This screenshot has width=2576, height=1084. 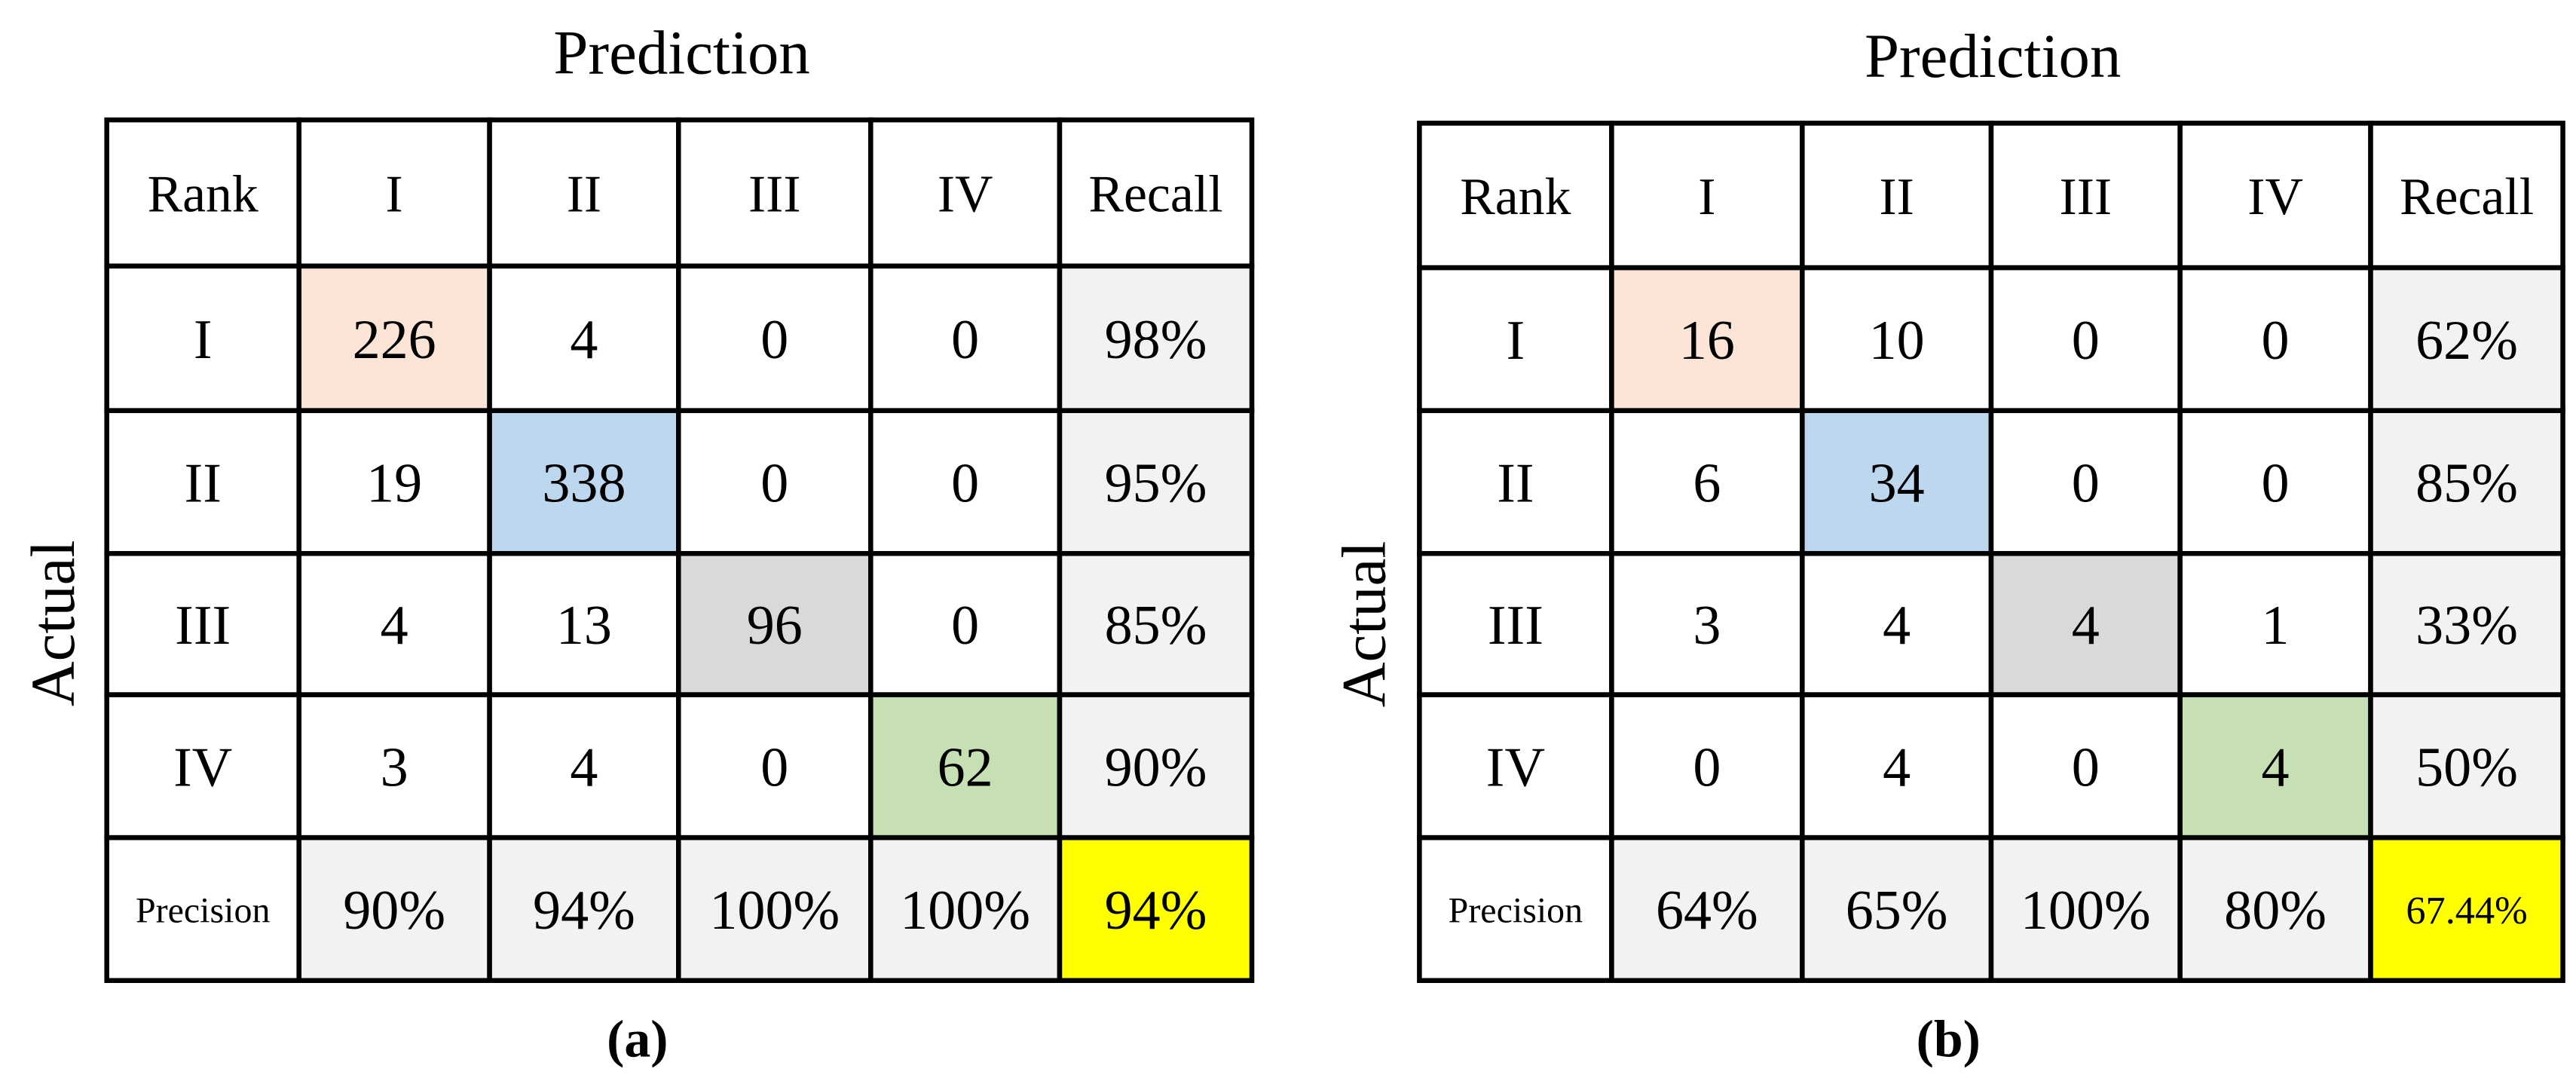 I want to click on cell-value: 65%, so click(x=1897, y=911).